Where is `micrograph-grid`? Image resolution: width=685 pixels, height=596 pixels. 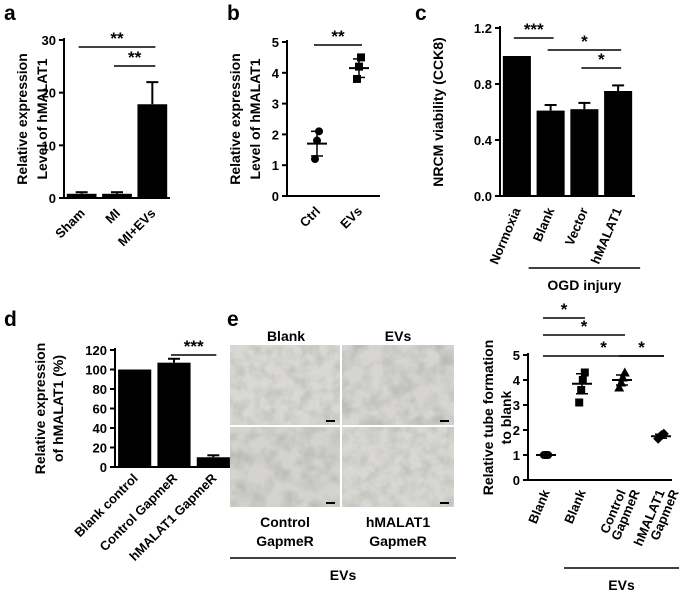
micrograph-grid is located at coordinates (342, 426).